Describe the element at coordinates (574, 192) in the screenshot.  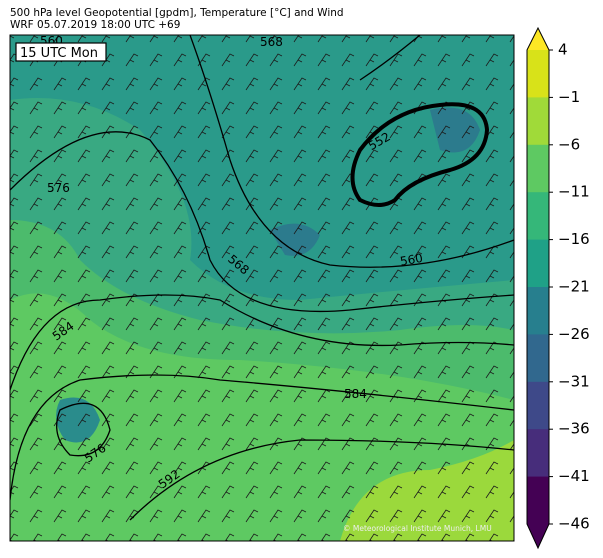
I see `colorbar-tick-label: −11` at that location.